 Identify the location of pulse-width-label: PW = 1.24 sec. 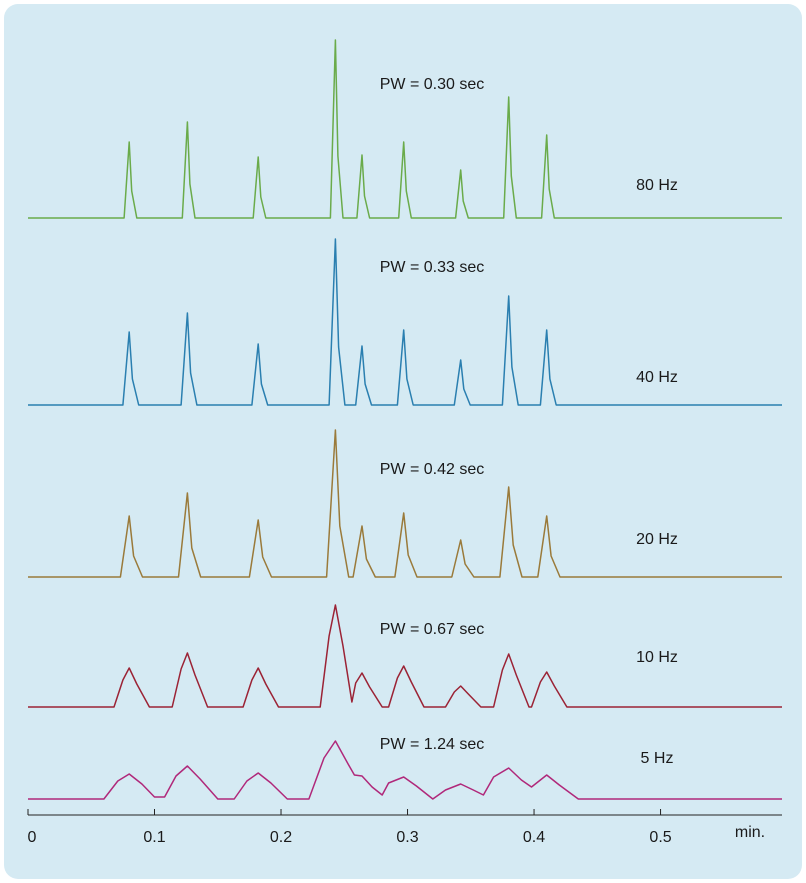
(432, 744).